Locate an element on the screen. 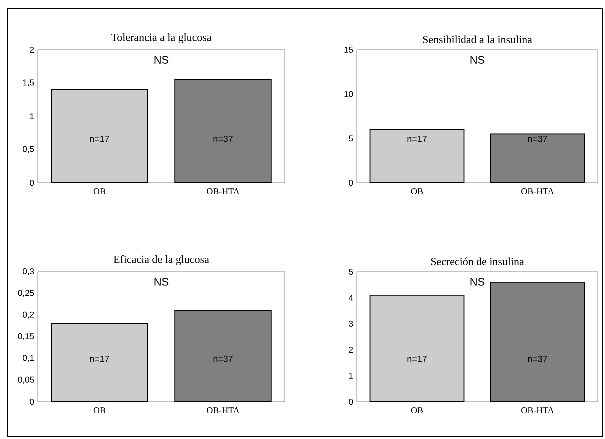 The height and width of the screenshot is (439, 605). y-tick-label: 10 is located at coordinates (349, 94).